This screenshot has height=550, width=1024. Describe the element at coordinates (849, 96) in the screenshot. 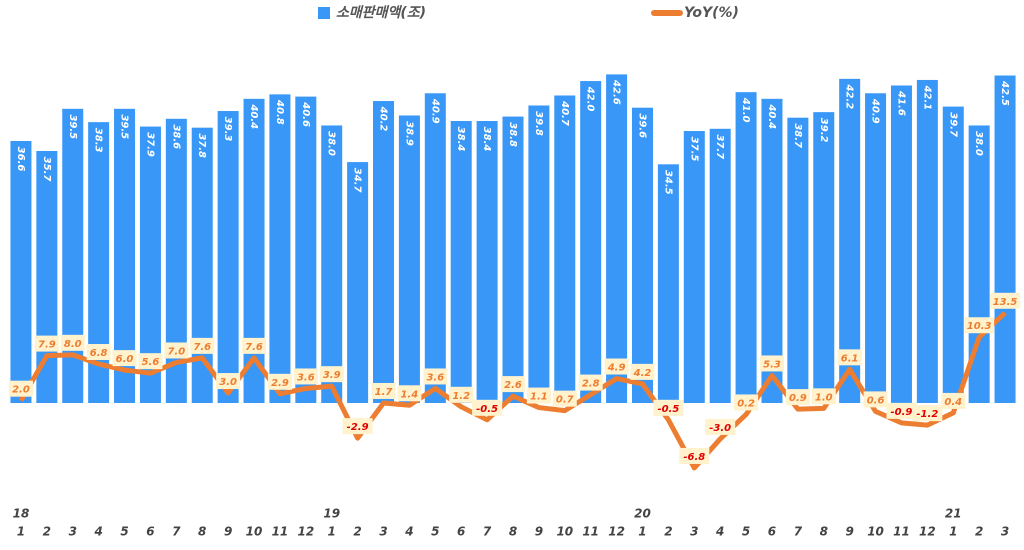

I see `bar-value-label: 42.2` at that location.